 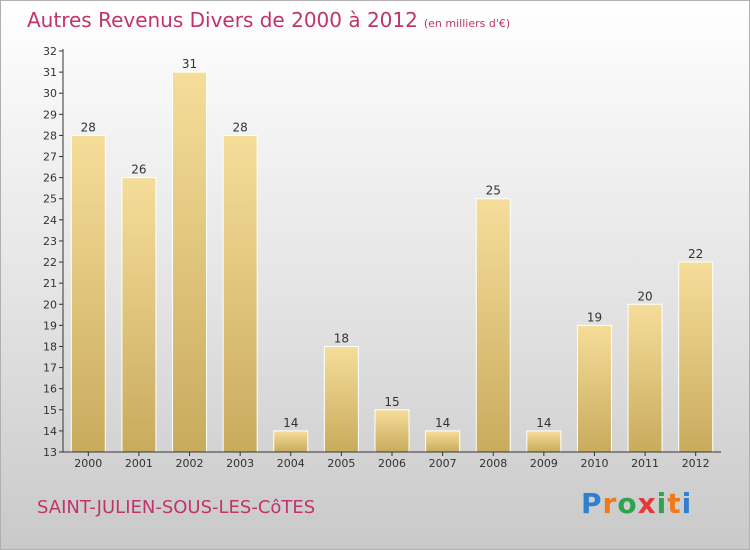 I want to click on y-tick-label: 20, so click(x=50, y=304).